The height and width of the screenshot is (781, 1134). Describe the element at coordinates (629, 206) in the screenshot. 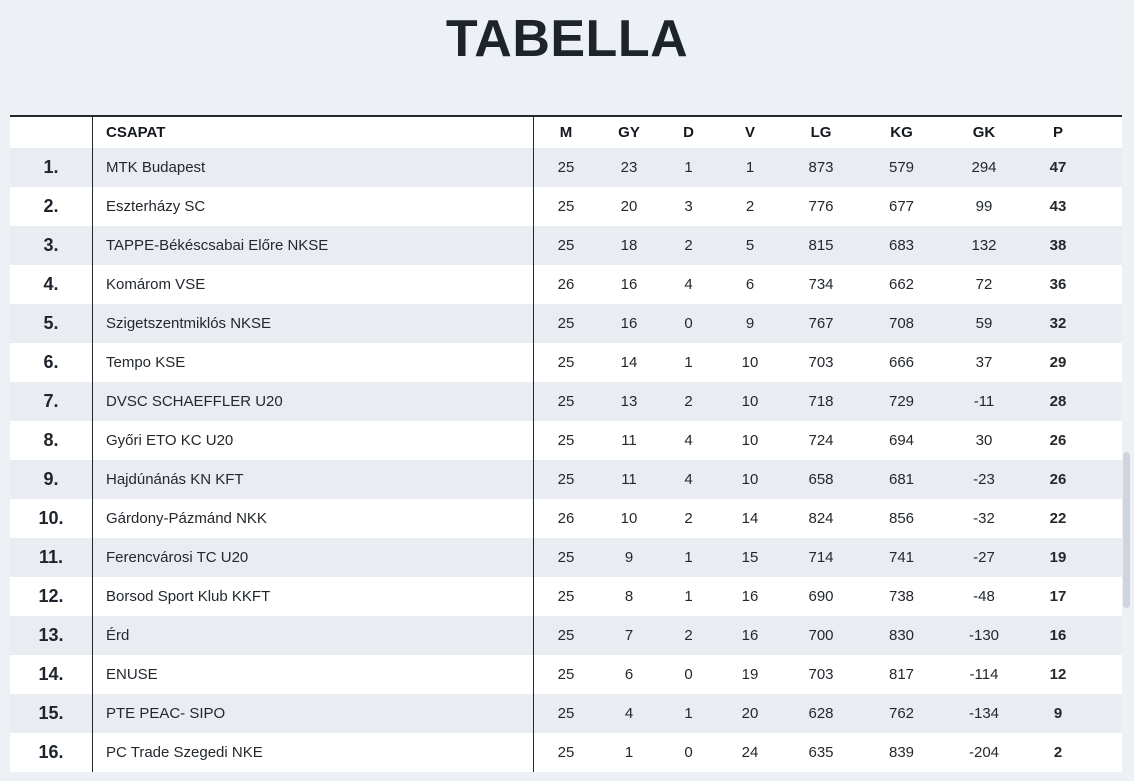

I see `stat-cell-gy: 20` at that location.